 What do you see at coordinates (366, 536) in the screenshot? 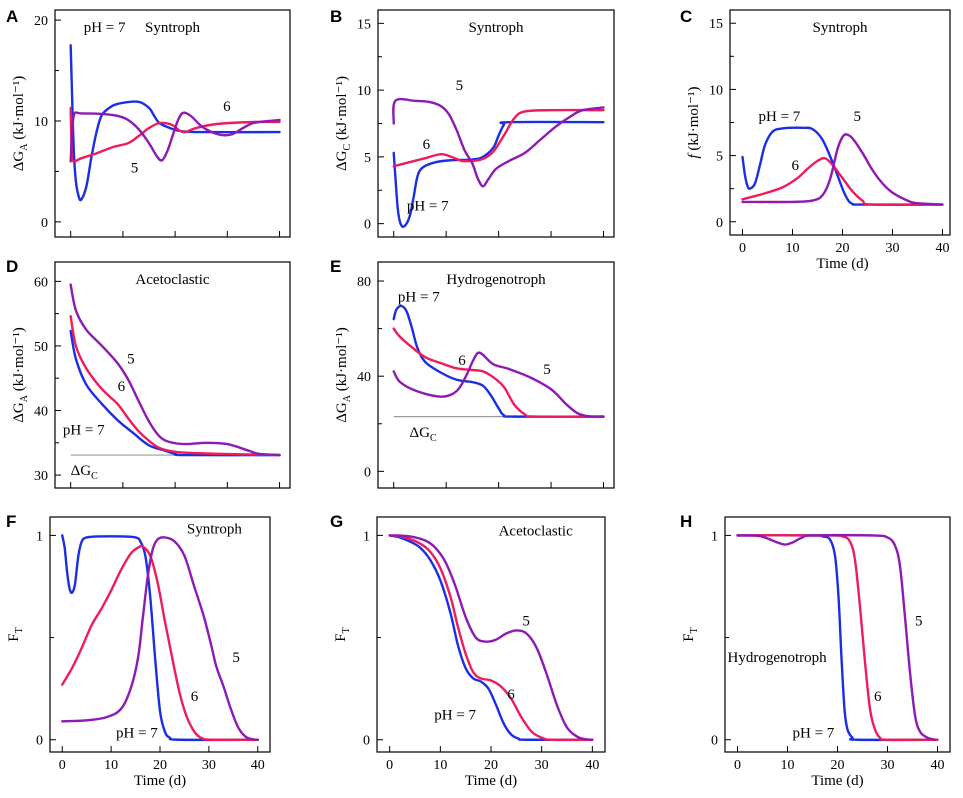
I see `y-tick-label: 1` at bounding box center [366, 536].